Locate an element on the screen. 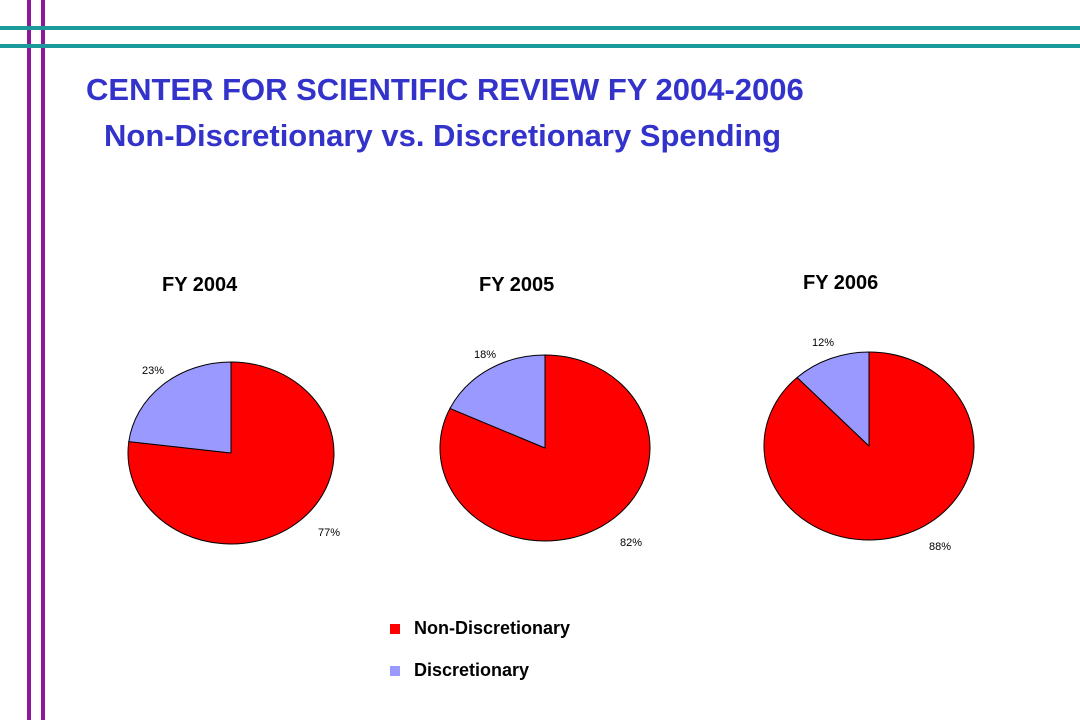 The image size is (1080, 720). pie-label-fy-2006-non-discretionary: 88% is located at coordinates (940, 547).